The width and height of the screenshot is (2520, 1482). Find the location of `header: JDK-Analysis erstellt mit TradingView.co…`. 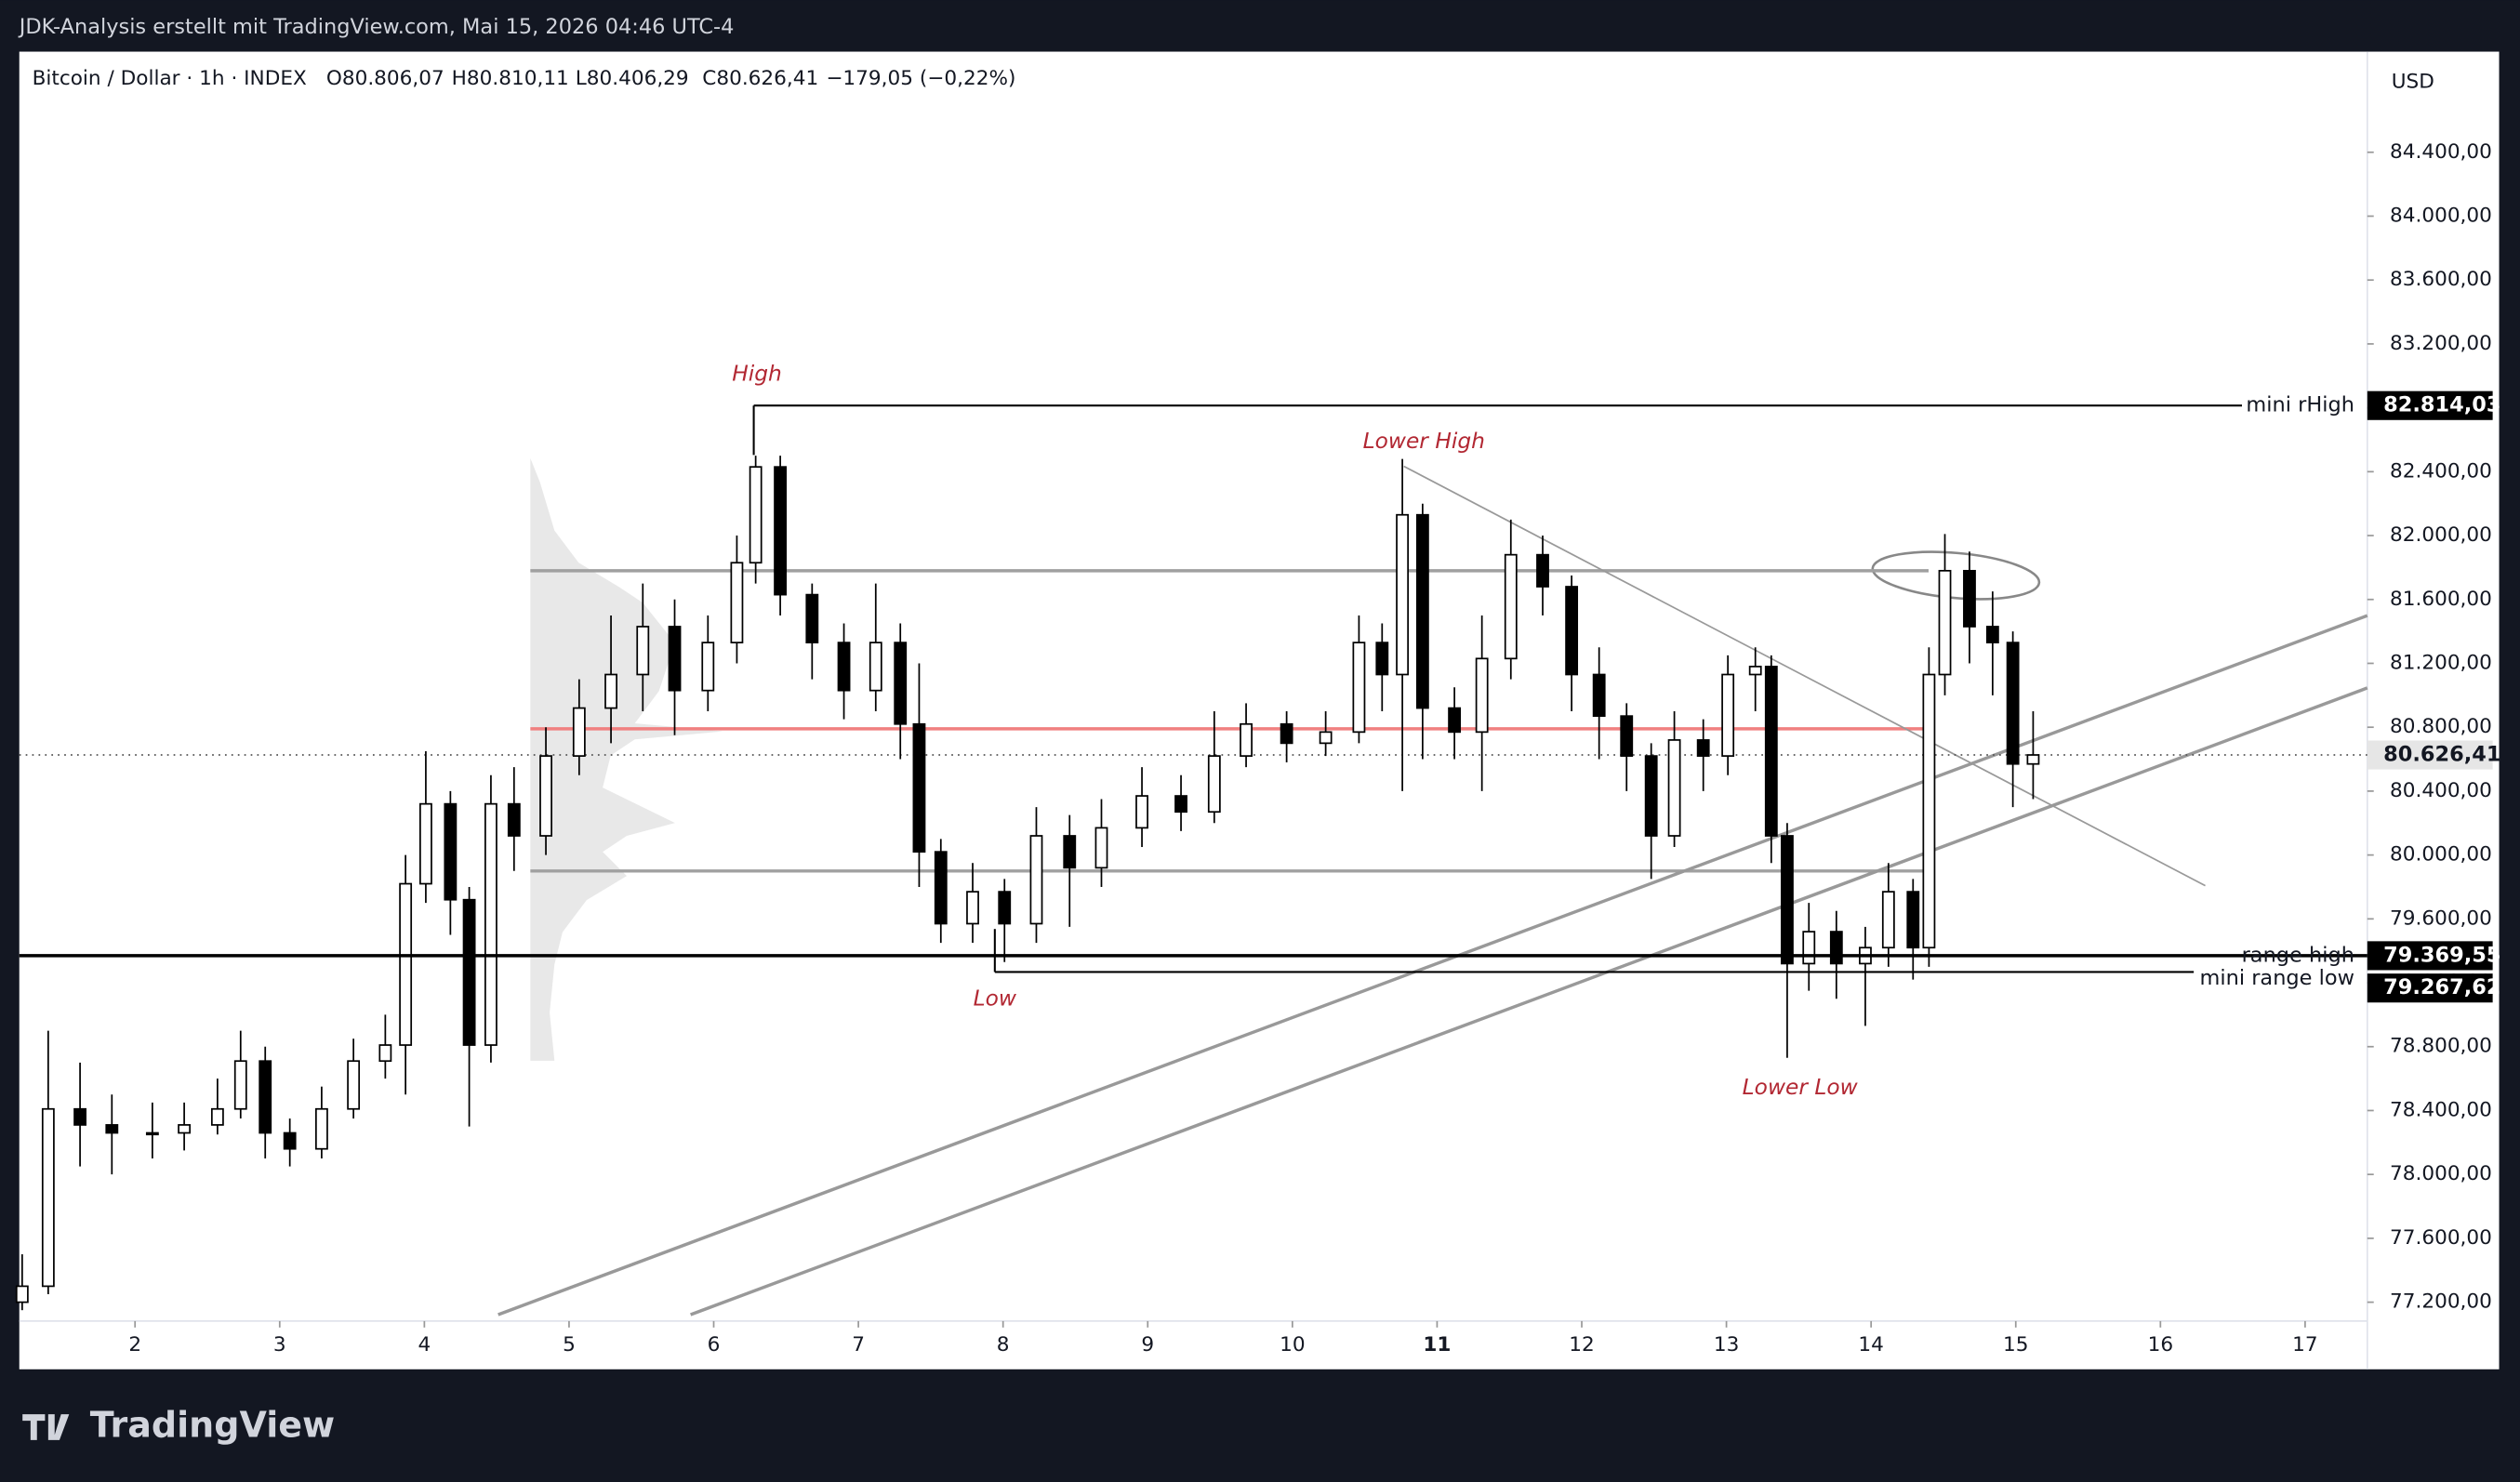

header: JDK-Analysis erstellt mit TradingView.co… is located at coordinates (376, 27).